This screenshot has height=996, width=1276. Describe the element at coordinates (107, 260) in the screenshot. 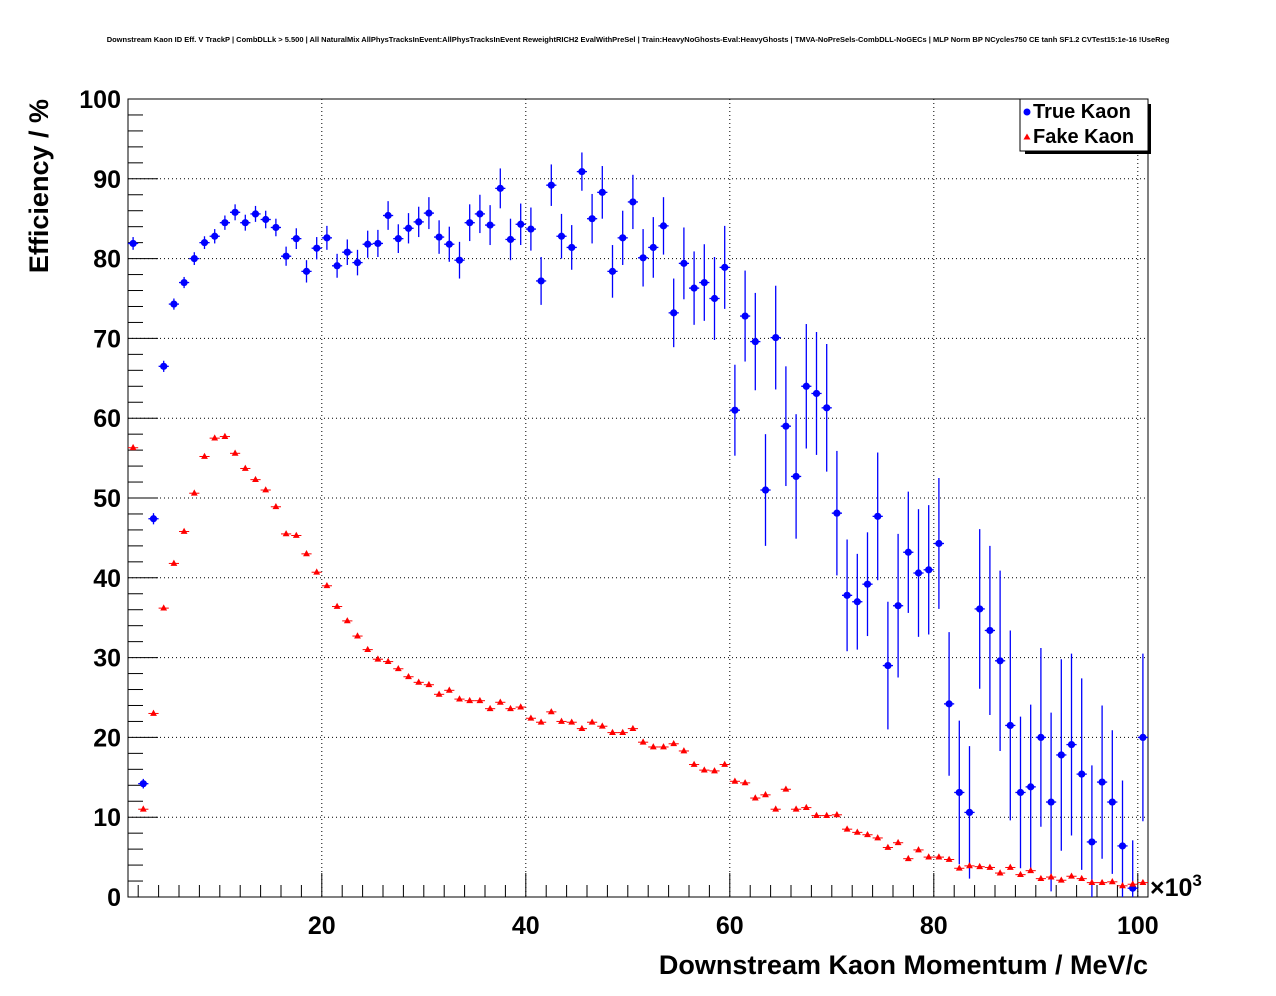

I see `y-tick-label: 80` at that location.